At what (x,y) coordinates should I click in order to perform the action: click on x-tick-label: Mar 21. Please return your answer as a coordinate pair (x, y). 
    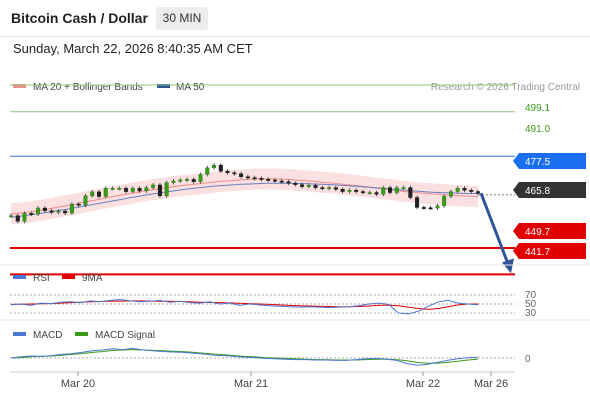
    Looking at the image, I should click on (251, 384).